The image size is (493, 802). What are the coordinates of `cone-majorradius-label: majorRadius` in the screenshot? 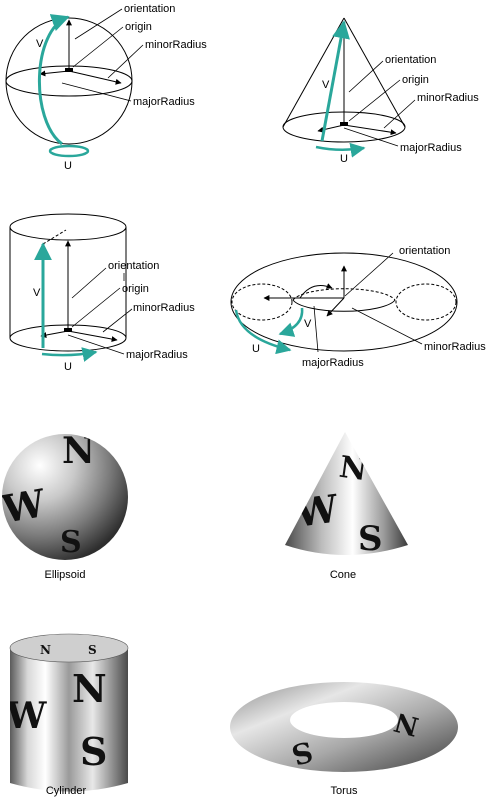 It's located at (431, 148).